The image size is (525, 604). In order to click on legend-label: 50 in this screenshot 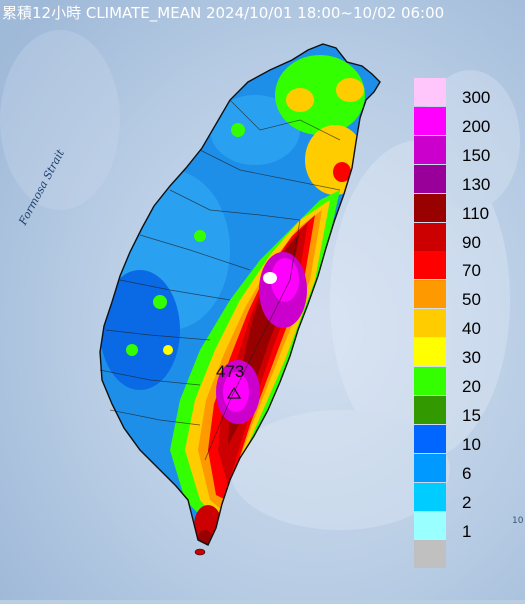, I will do `click(471, 300)`.